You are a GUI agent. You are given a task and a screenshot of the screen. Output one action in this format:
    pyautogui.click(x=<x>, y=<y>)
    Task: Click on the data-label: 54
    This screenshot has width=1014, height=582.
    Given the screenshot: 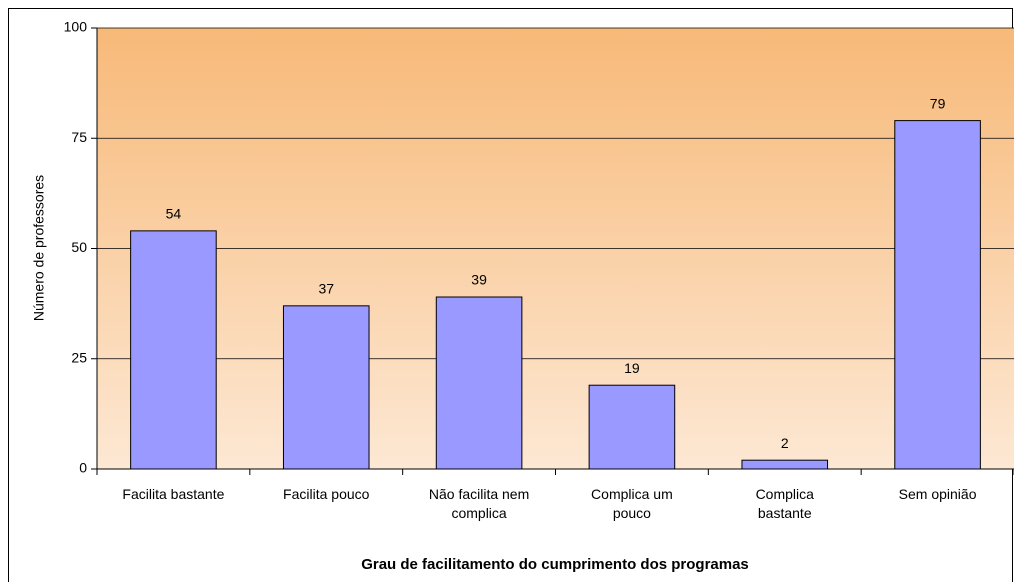 What is the action you would take?
    pyautogui.click(x=174, y=214)
    